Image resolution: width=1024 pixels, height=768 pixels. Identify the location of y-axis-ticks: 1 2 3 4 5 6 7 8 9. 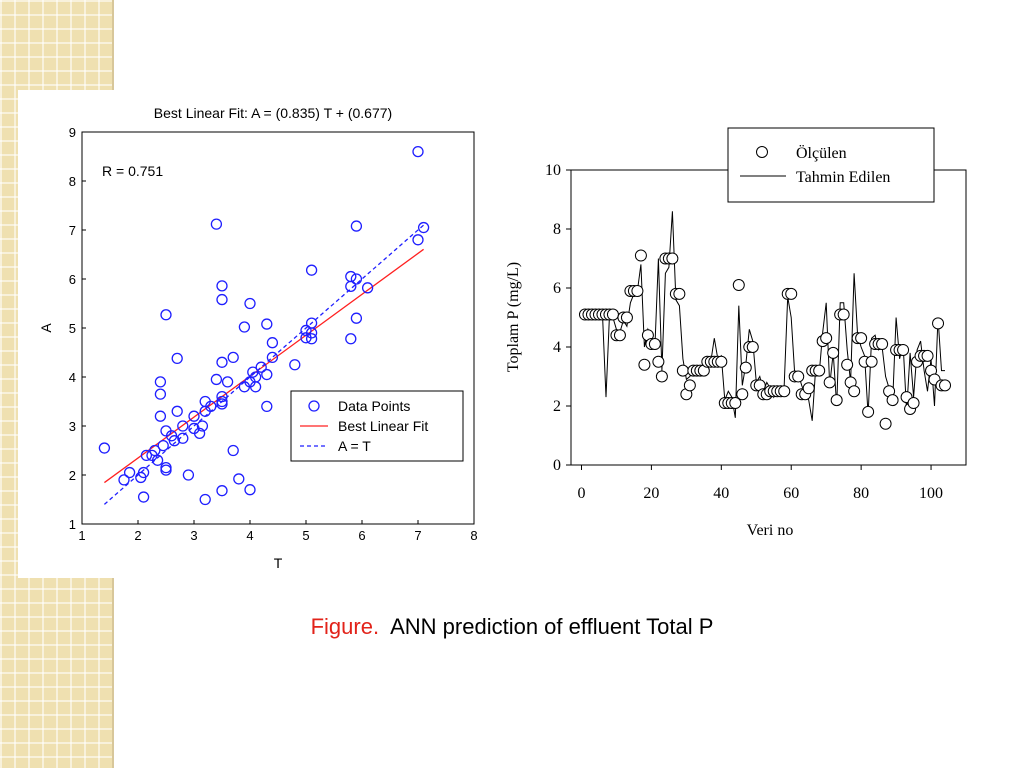
(77, 328).